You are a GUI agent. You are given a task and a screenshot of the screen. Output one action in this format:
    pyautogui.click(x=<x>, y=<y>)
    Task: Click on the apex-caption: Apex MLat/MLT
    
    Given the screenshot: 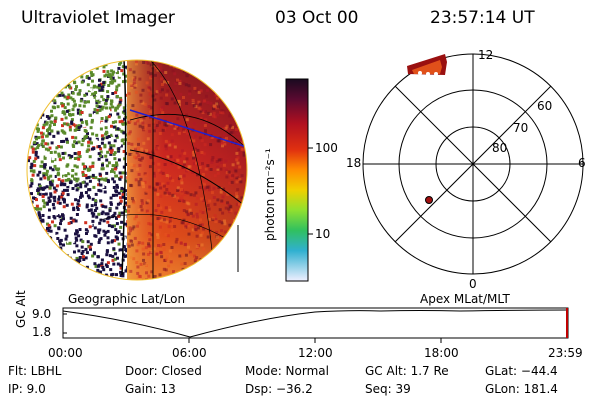 What is the action you would take?
    pyautogui.click(x=465, y=299)
    